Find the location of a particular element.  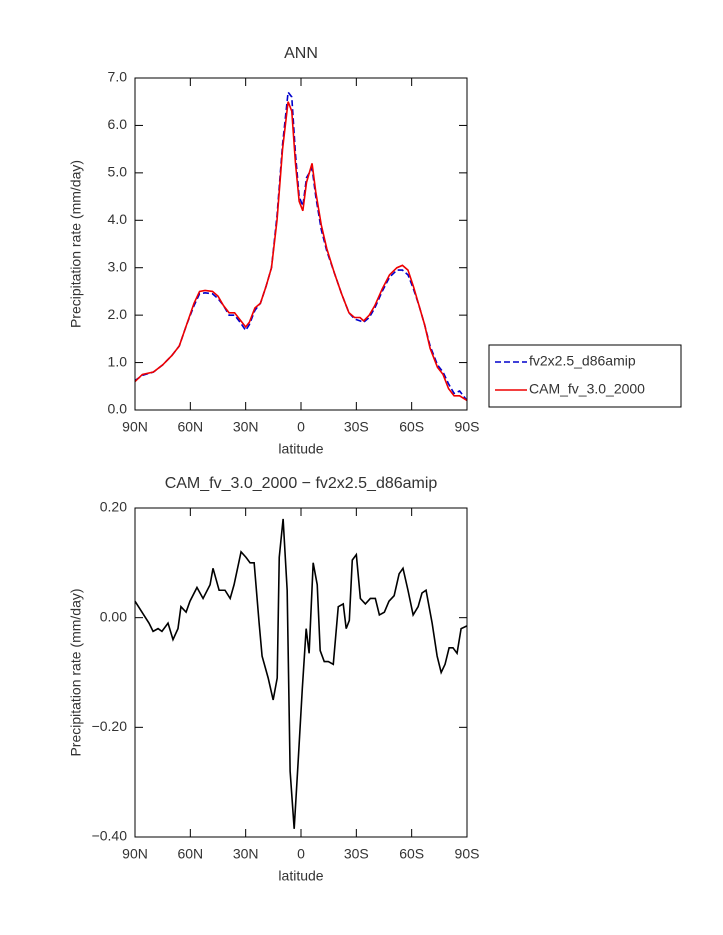

chart-title: CAM_fv_3.0_2000 − fv2x2.5_d86amip is located at coordinates (301, 483).